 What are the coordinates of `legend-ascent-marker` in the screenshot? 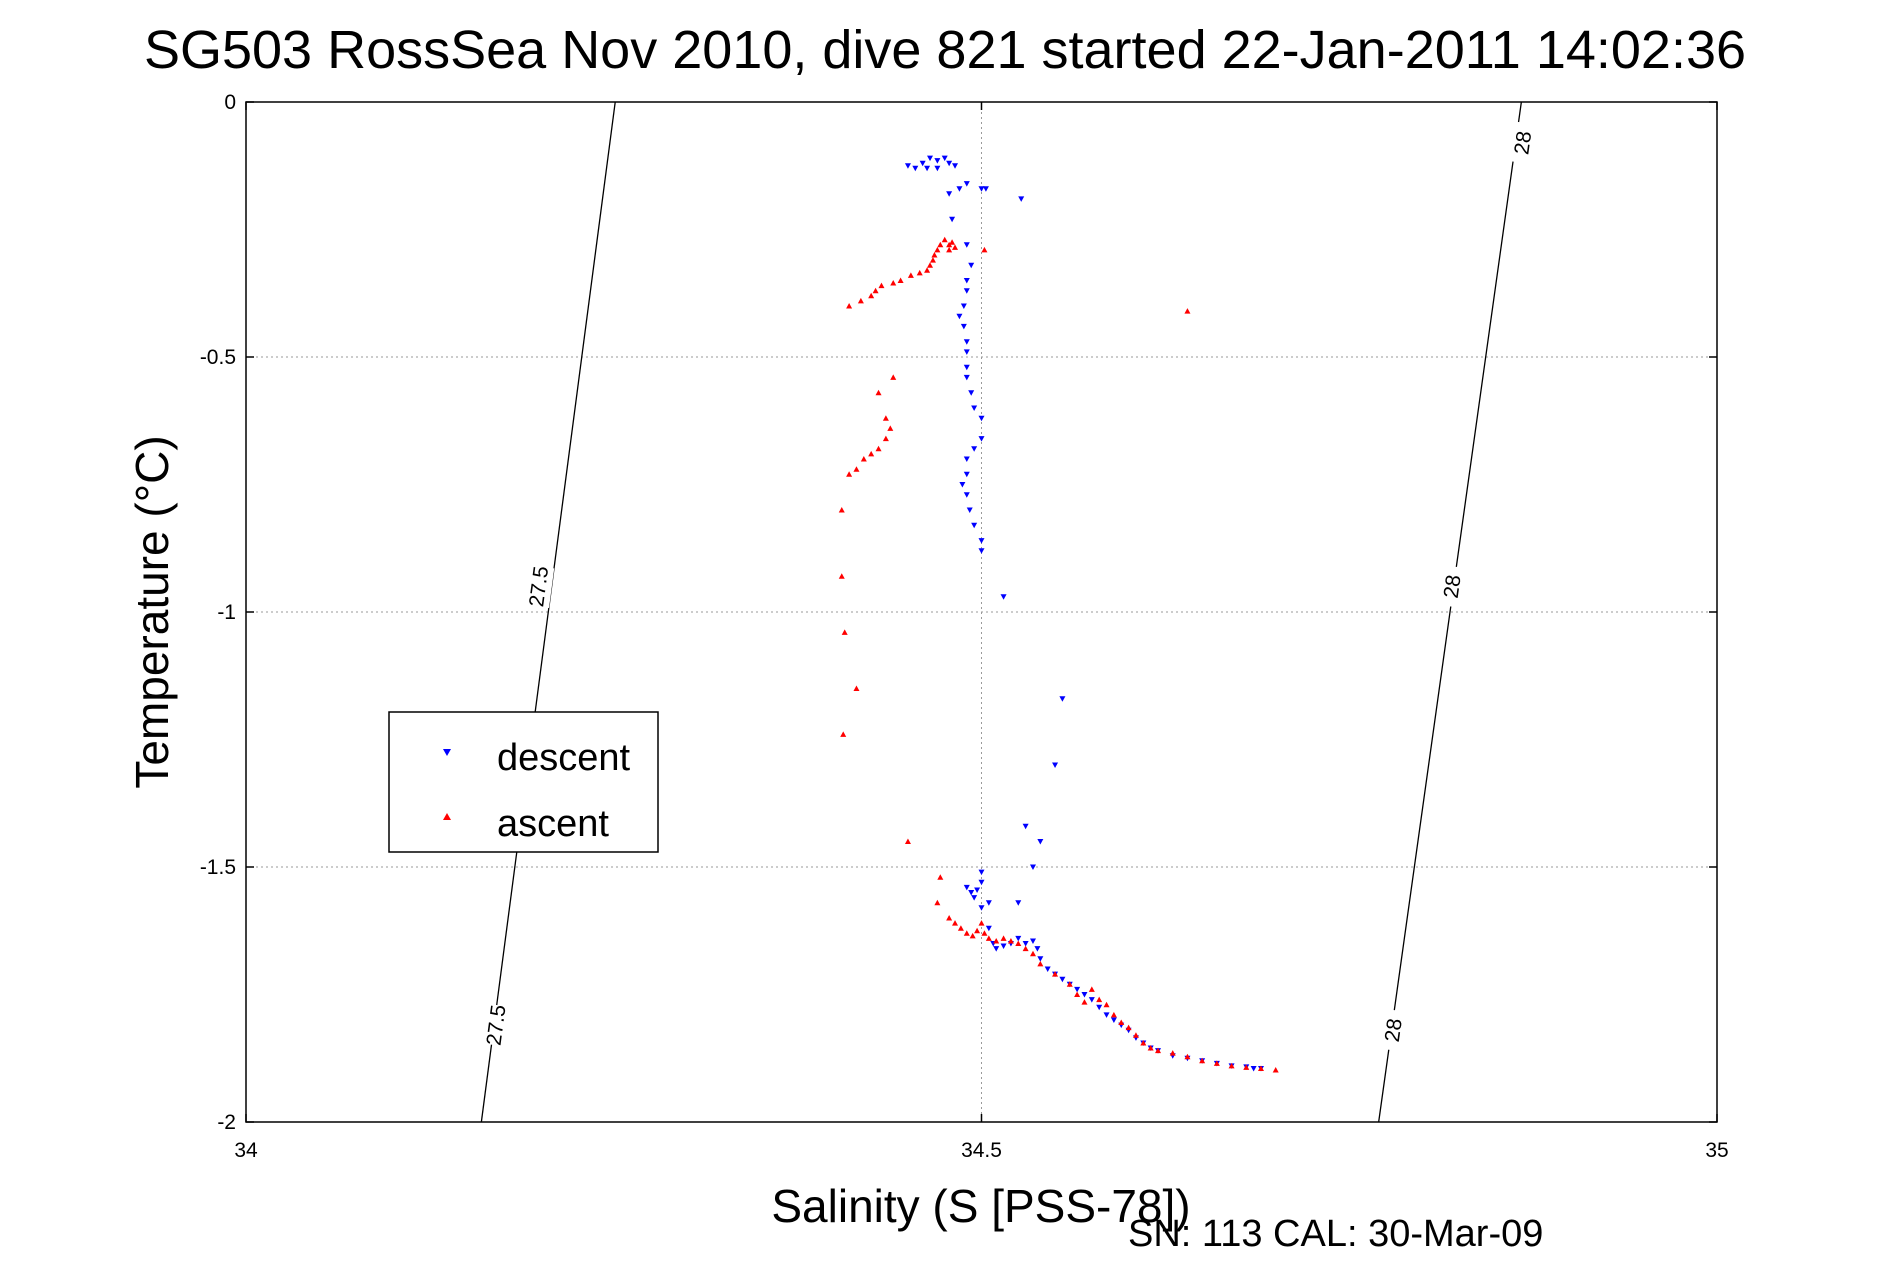 It's located at (447, 816).